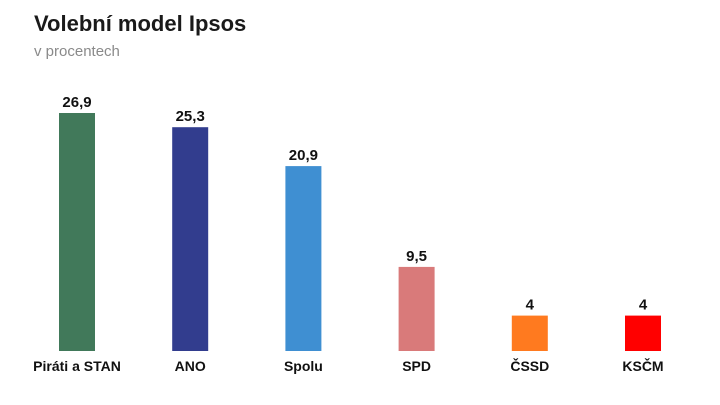 The width and height of the screenshot is (720, 405). I want to click on chart-subtitle: v procentech, so click(77, 51).